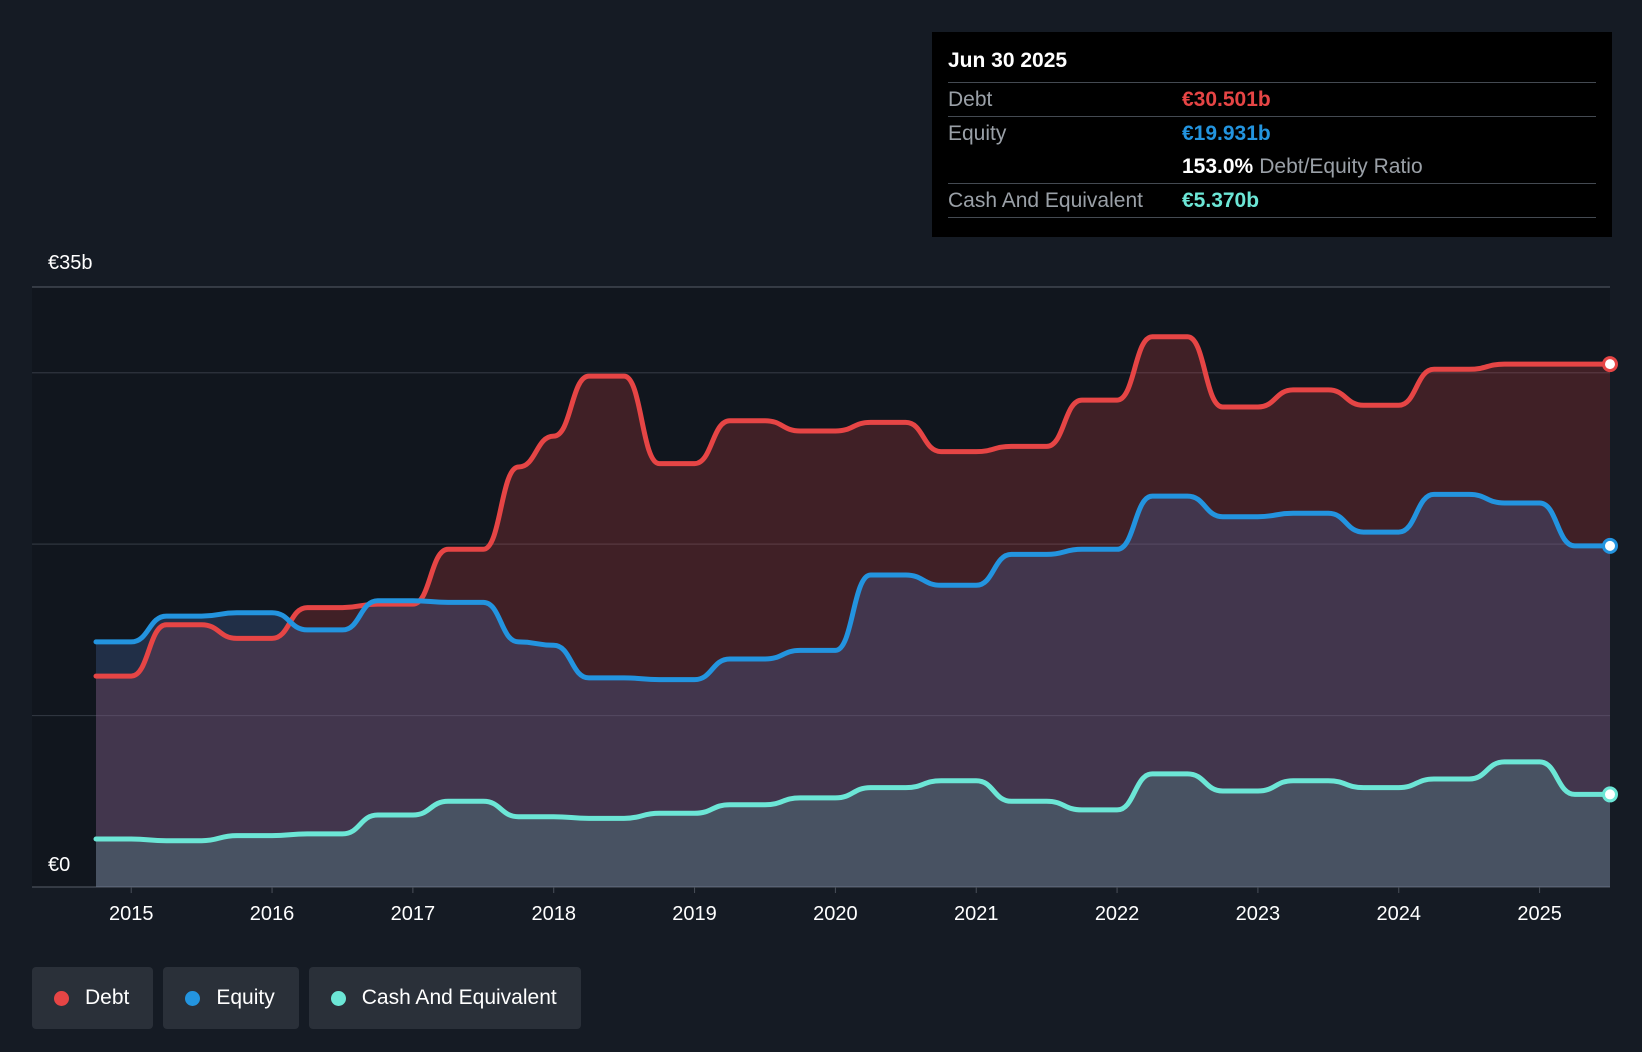 The width and height of the screenshot is (1642, 1052). Describe the element at coordinates (1610, 545) in the screenshot. I see `equity-end-point` at that location.